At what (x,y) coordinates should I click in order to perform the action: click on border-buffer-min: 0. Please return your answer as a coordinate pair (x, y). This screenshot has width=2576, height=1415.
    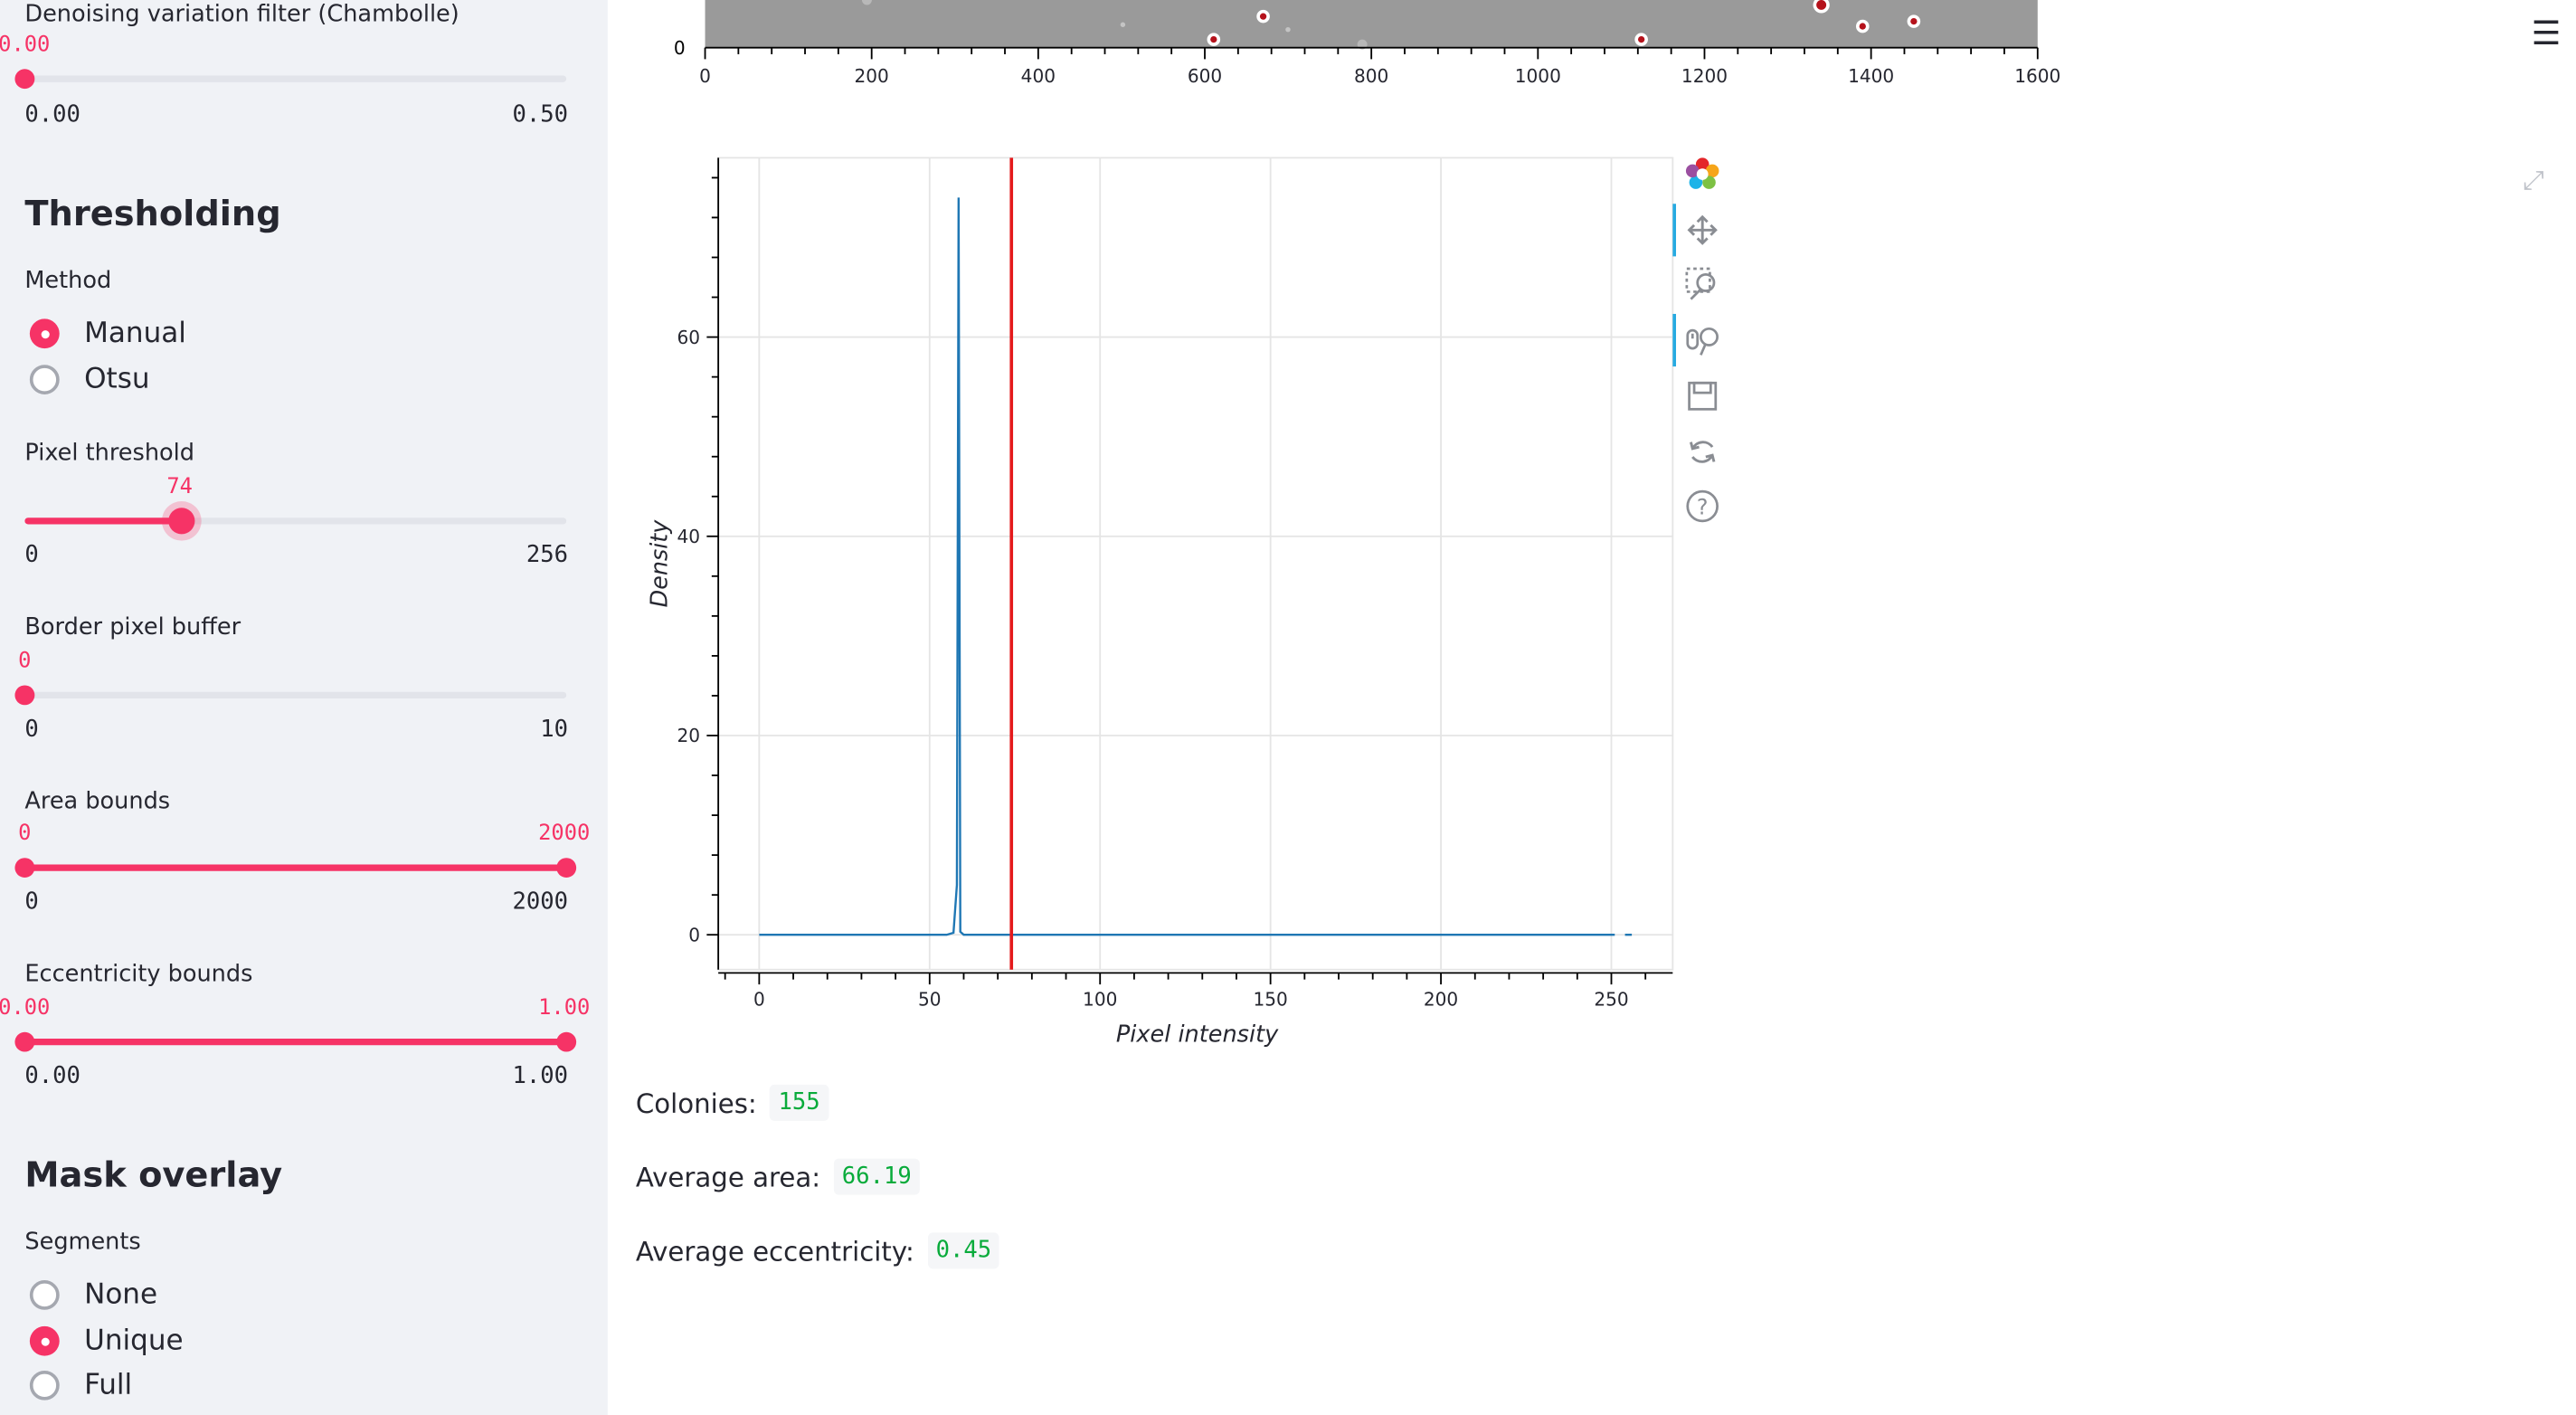
    Looking at the image, I should click on (32, 730).